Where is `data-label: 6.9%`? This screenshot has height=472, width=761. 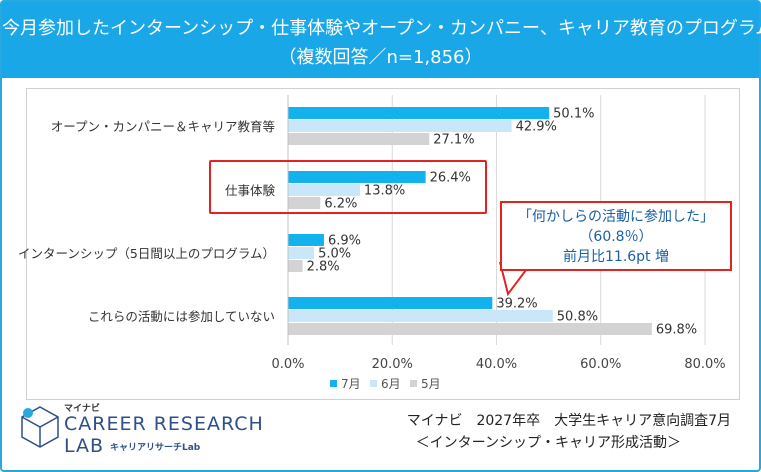
data-label: 6.9% is located at coordinates (344, 241).